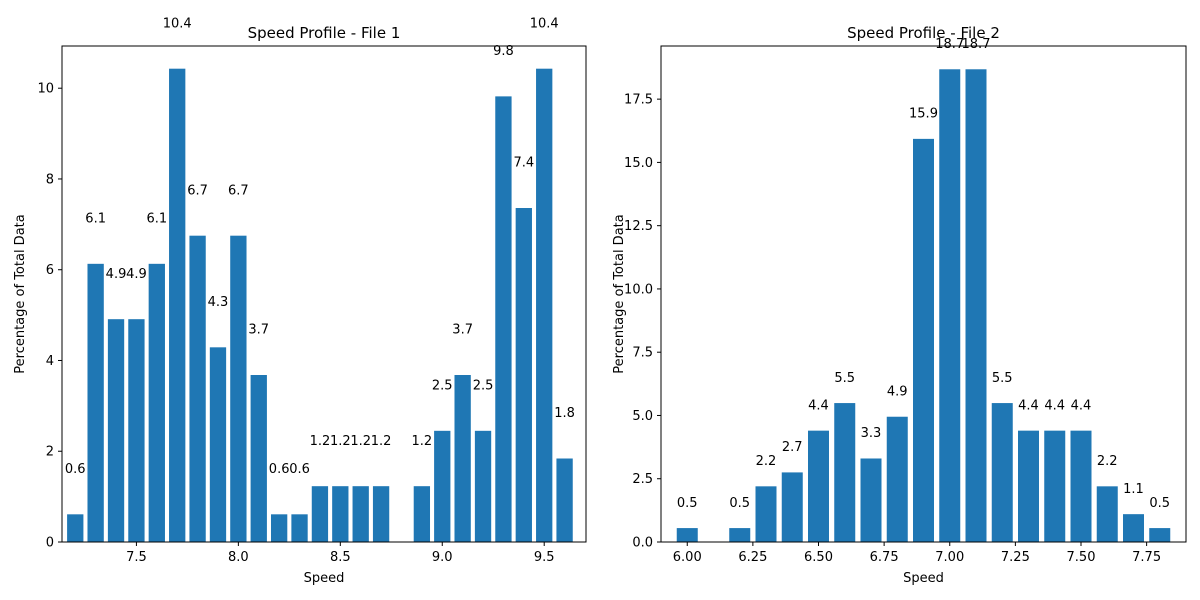  I want to click on y-tick-label: 5.0, so click(642, 416).